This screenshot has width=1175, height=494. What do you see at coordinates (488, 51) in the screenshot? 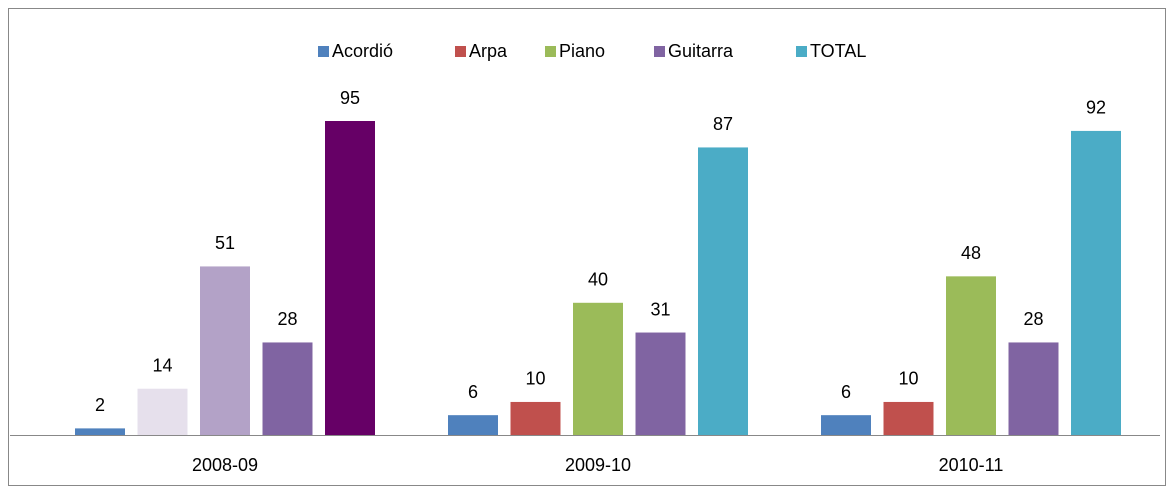
I see `legend-label: Arpa` at bounding box center [488, 51].